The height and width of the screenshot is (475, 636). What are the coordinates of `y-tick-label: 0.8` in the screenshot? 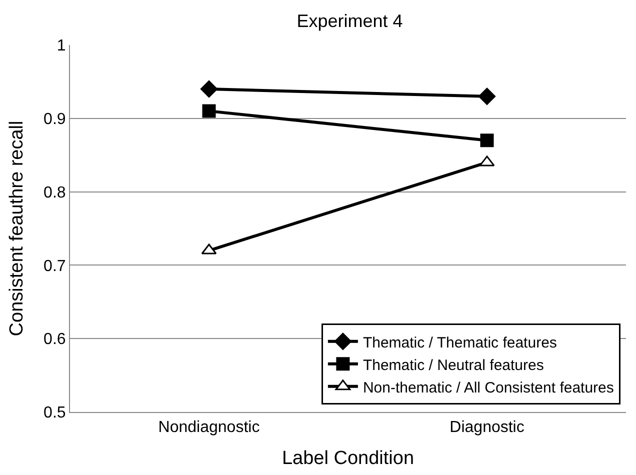 It's located at (55, 193).